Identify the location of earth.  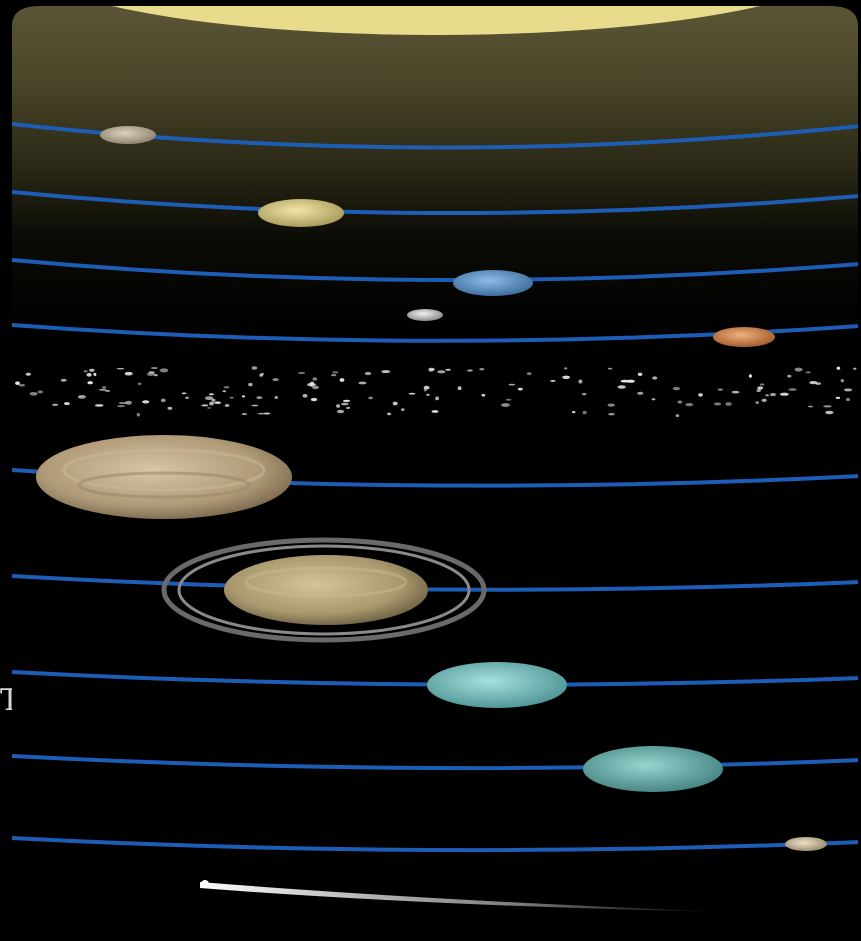
(493, 283).